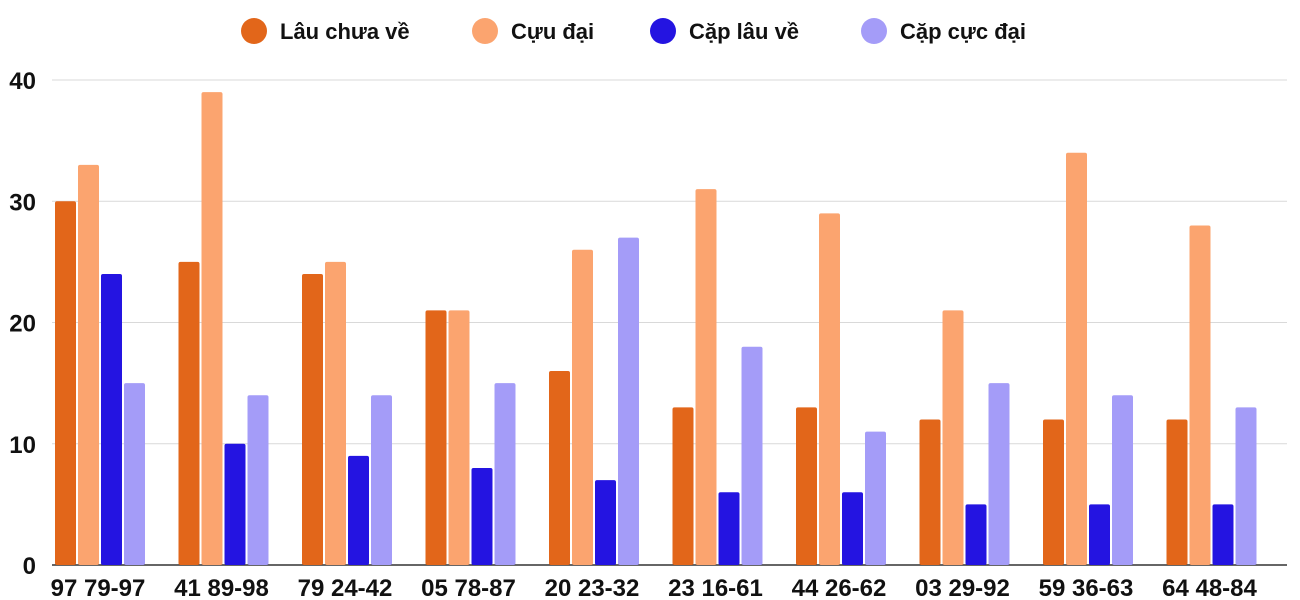  Describe the element at coordinates (22, 81) in the screenshot. I see `y-tick-label: 40` at that location.